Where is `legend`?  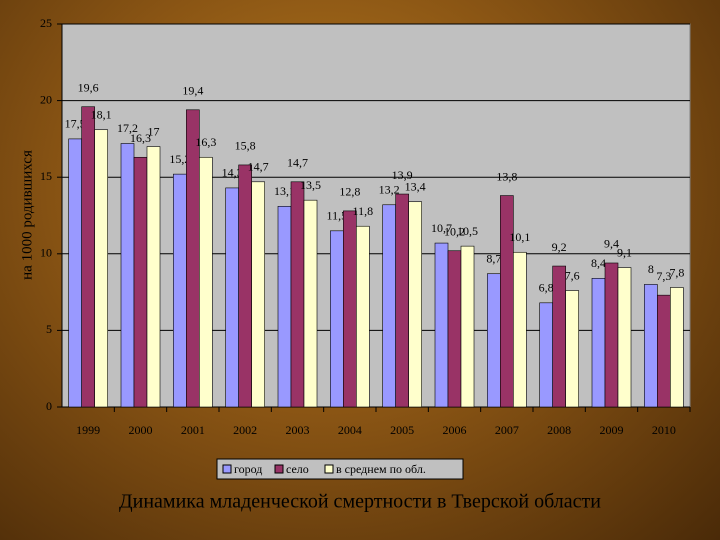
legend is located at coordinates (340, 469).